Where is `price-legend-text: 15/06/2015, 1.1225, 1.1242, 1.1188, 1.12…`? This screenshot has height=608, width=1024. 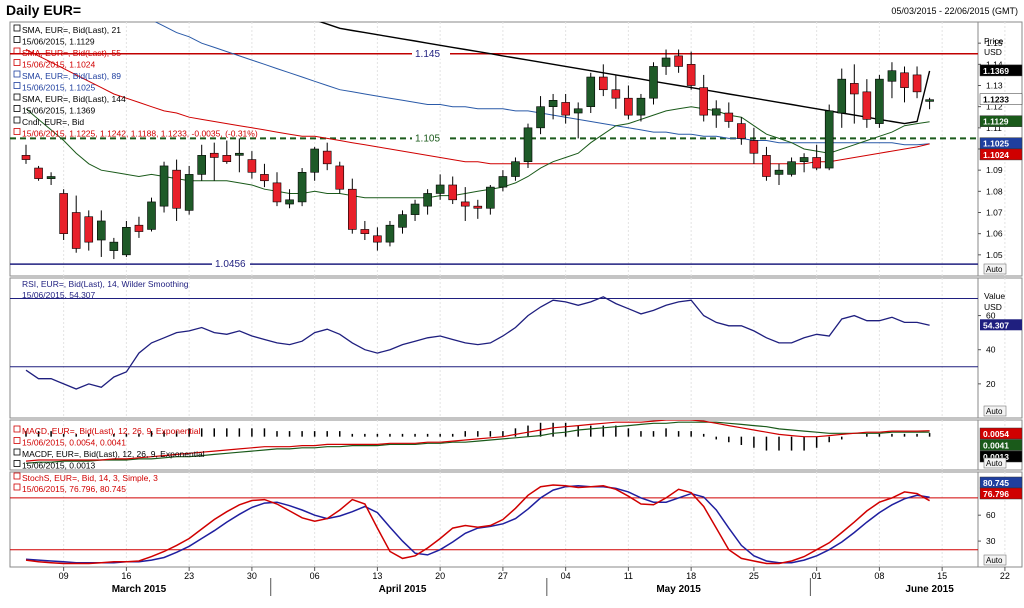 price-legend-text: 15/06/2015, 1.1225, 1.1242, 1.1188, 1.12… is located at coordinates (140, 134).